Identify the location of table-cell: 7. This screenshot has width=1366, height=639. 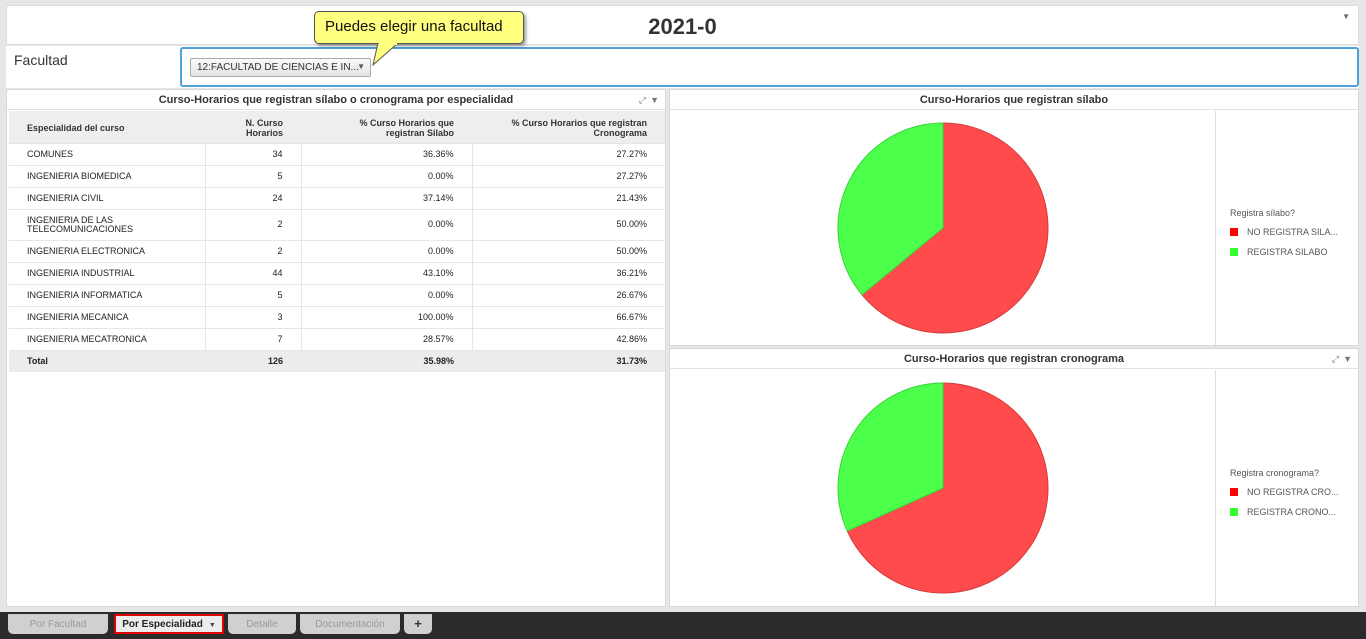
(253, 338).